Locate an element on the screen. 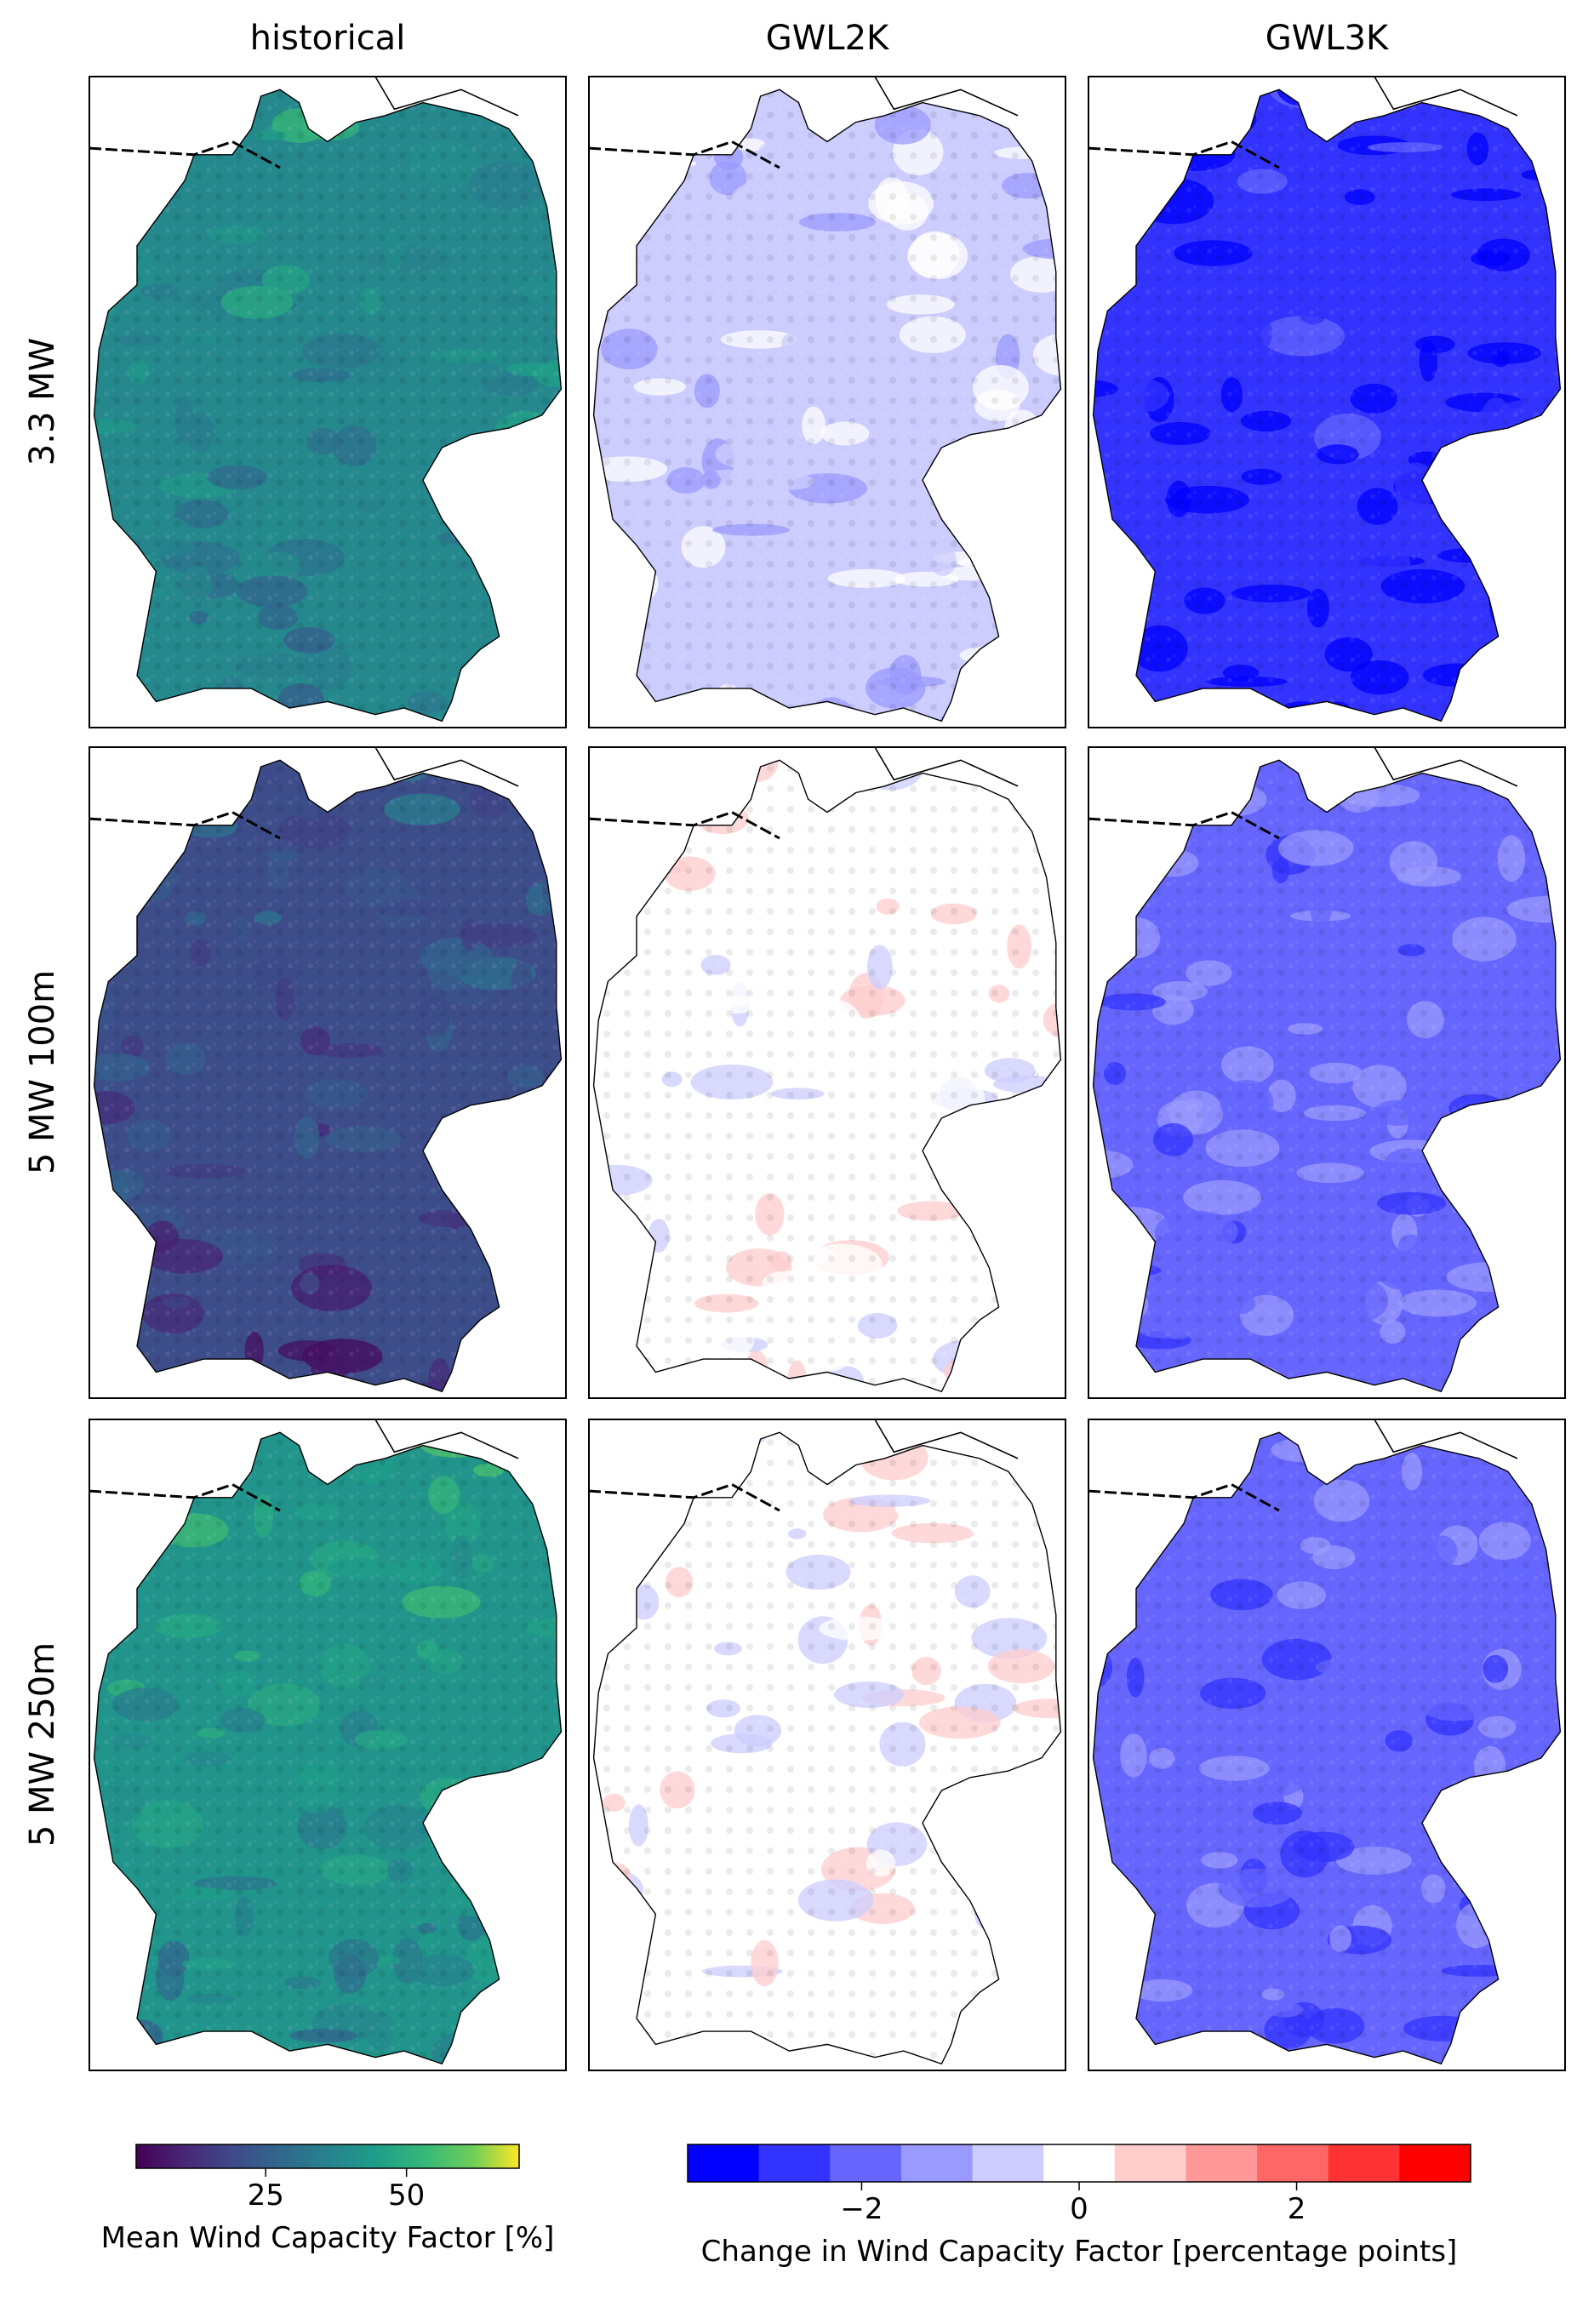 The height and width of the screenshot is (2324, 1594). colorbar-bar is located at coordinates (327, 2156).